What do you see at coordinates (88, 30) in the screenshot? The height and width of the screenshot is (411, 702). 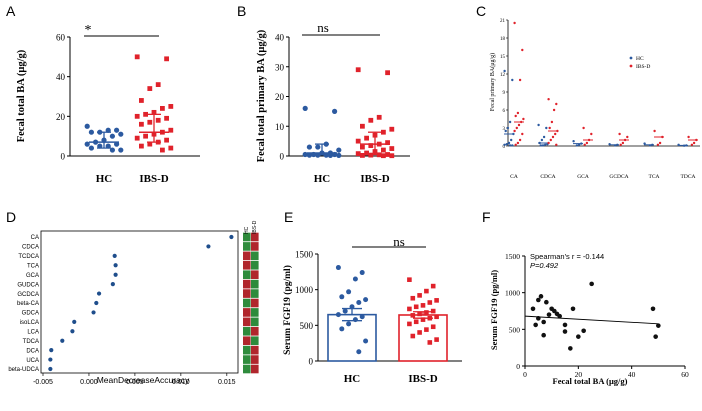 I see `panel-a-significance: *` at bounding box center [88, 30].